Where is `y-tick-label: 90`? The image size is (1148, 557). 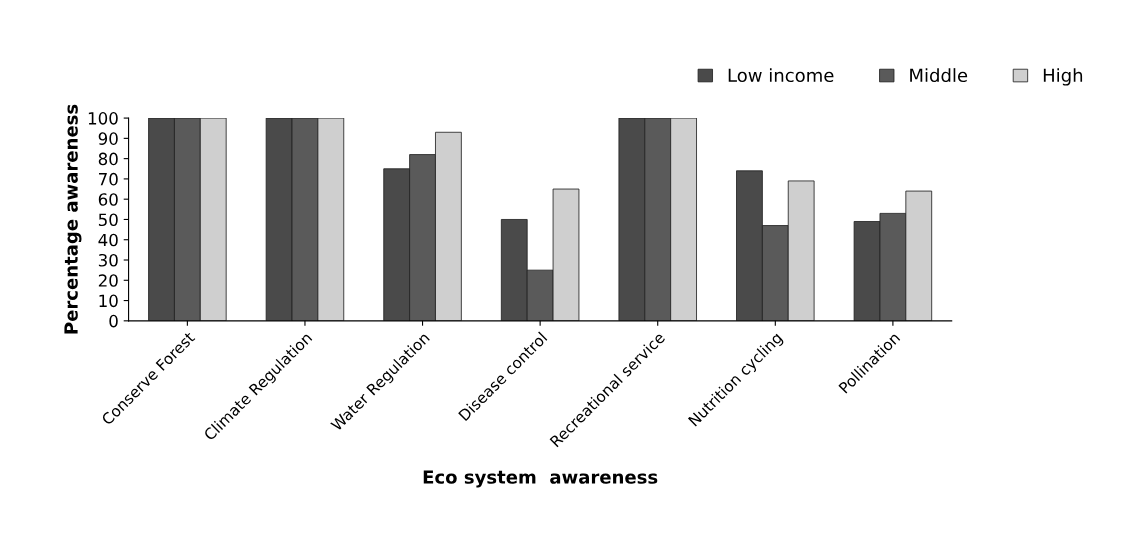 y-tick-label: 90 is located at coordinates (108, 138).